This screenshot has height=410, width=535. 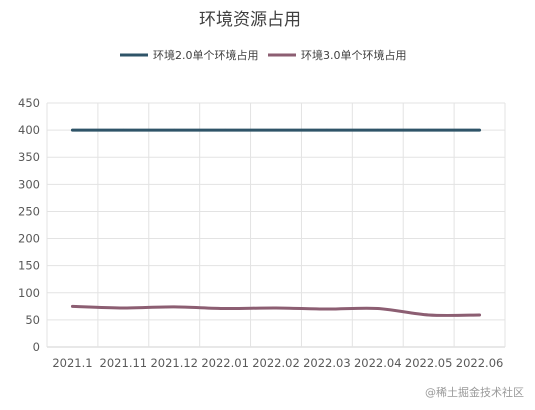 What do you see at coordinates (29, 293) in the screenshot?
I see `y-tick-label: 100` at bounding box center [29, 293].